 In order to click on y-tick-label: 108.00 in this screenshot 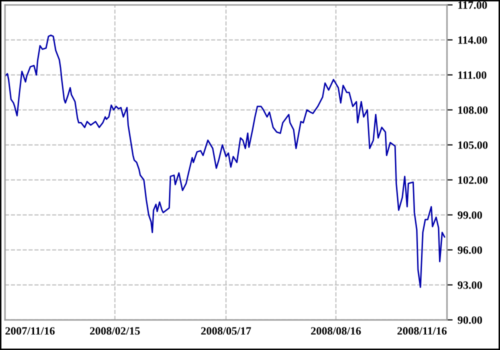, I will do `click(473, 110)`.